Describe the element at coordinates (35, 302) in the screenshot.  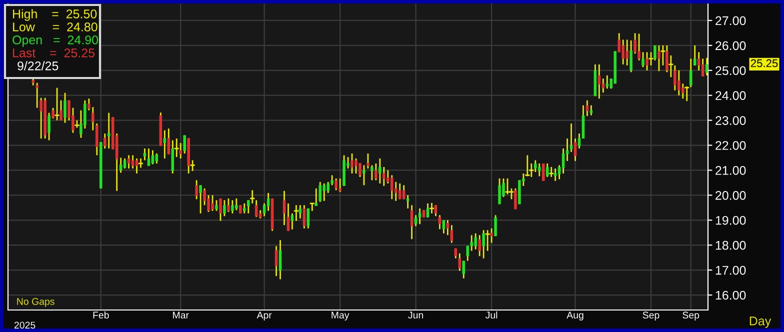
I see `annotation: No Gaps` at that location.